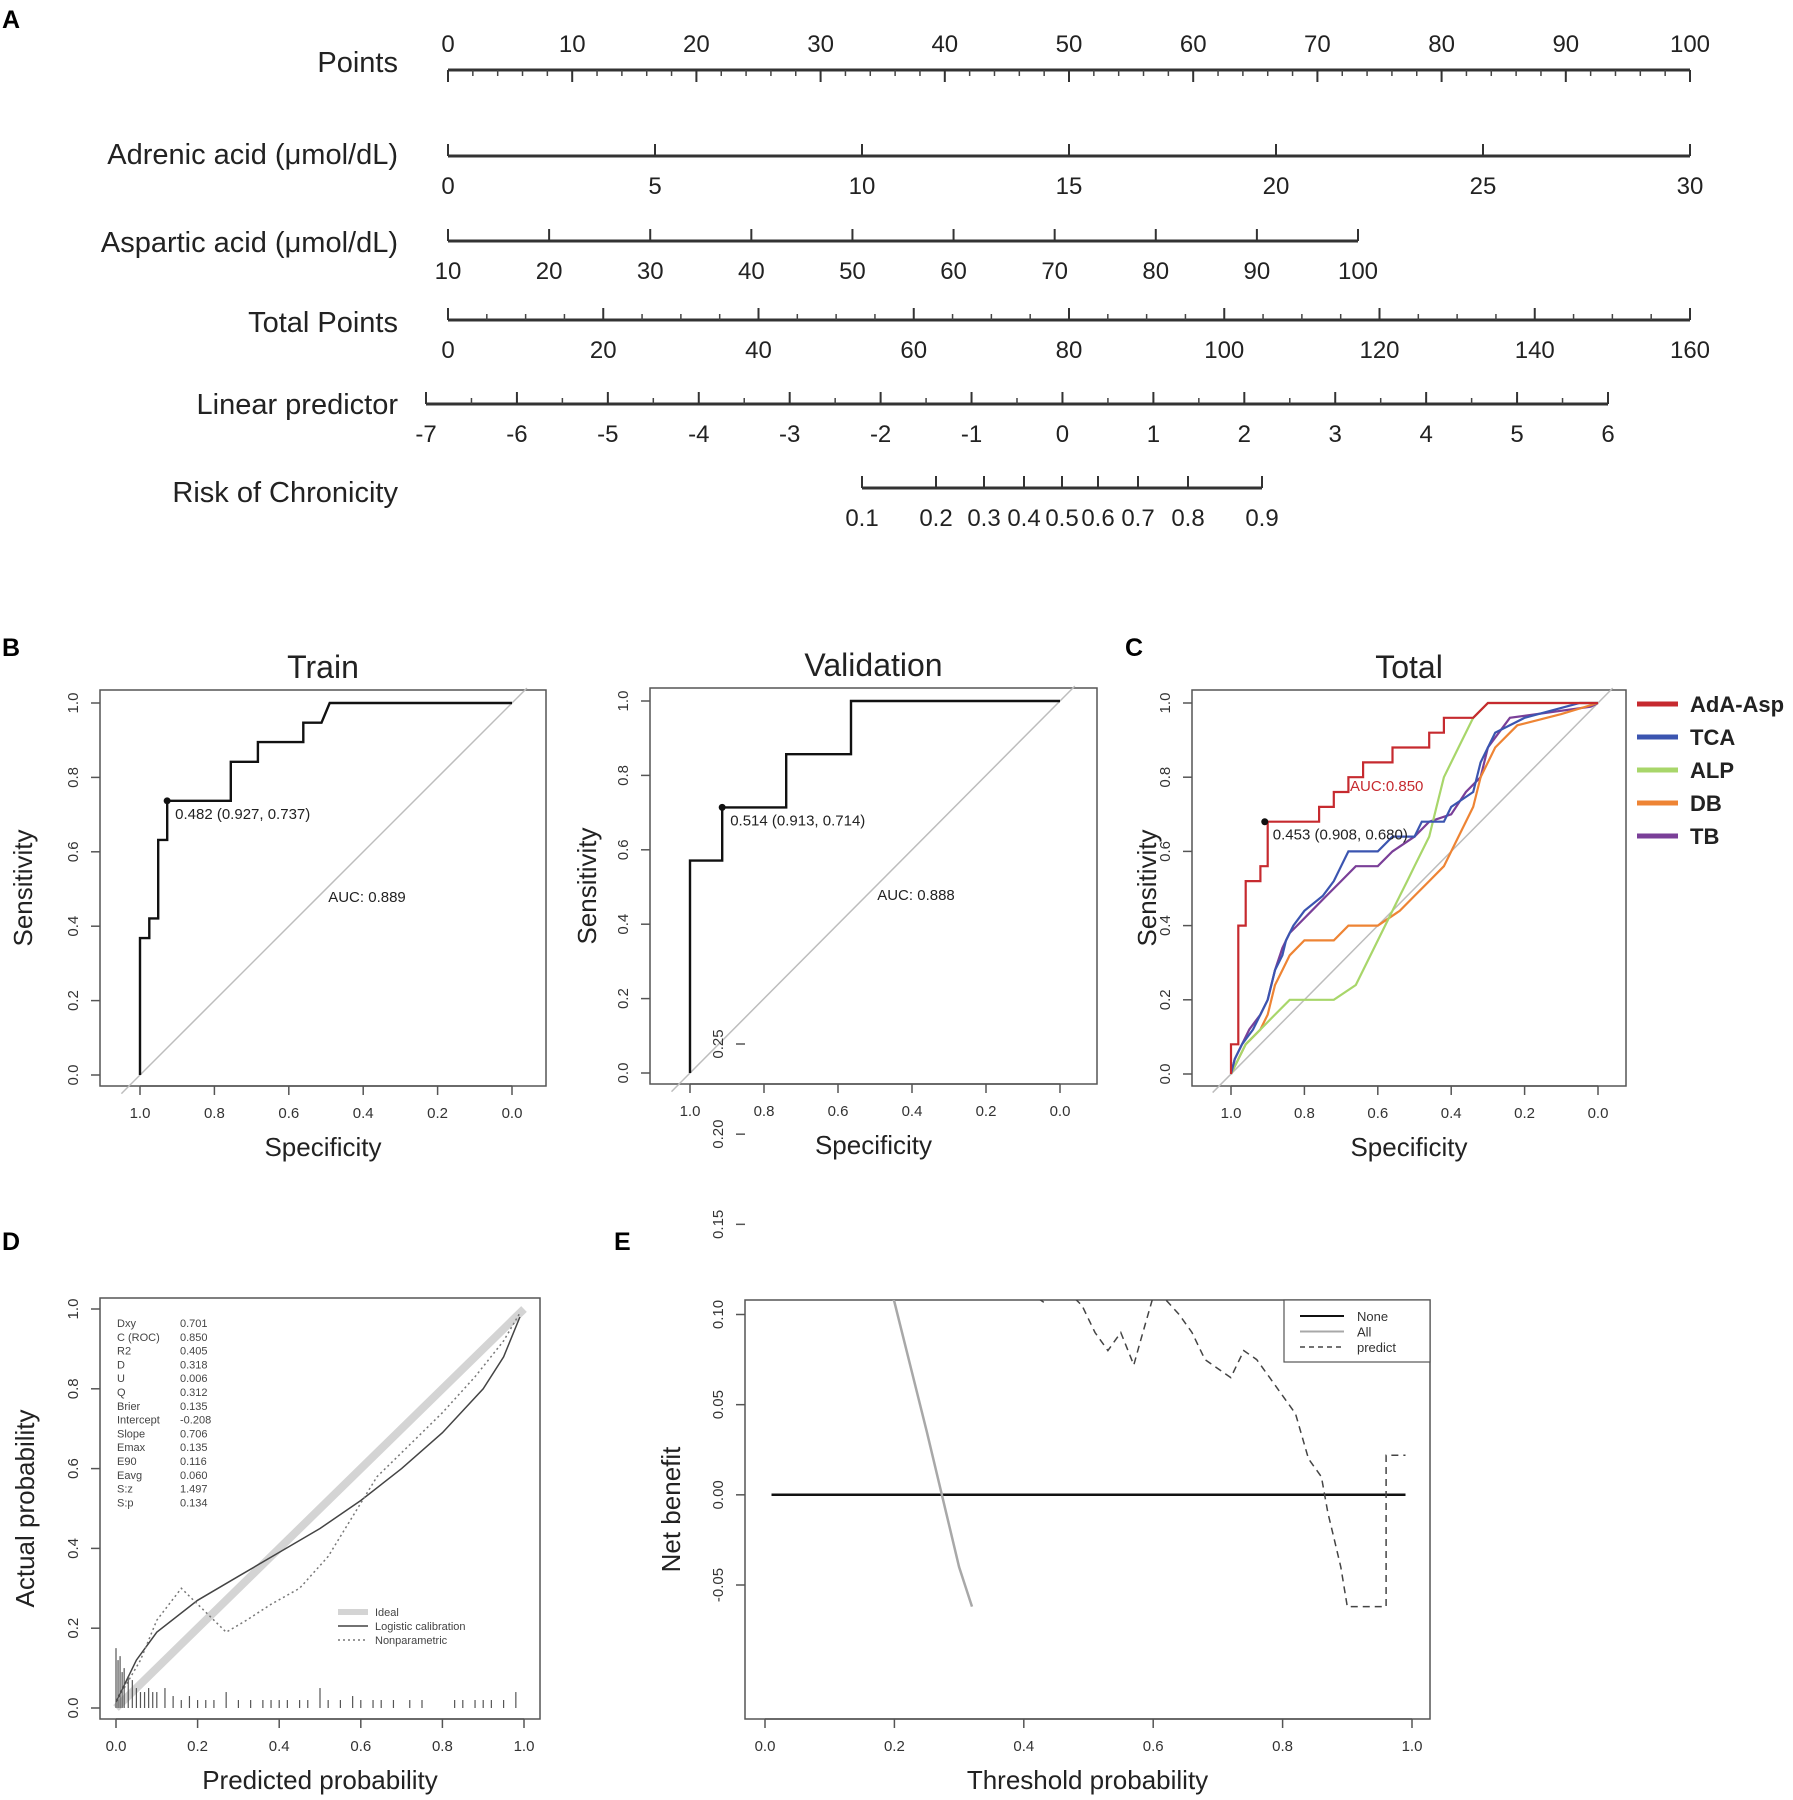 This screenshot has height=1800, width=1793. What do you see at coordinates (11, 648) in the screenshot?
I see `panel-label-b: B` at bounding box center [11, 648].